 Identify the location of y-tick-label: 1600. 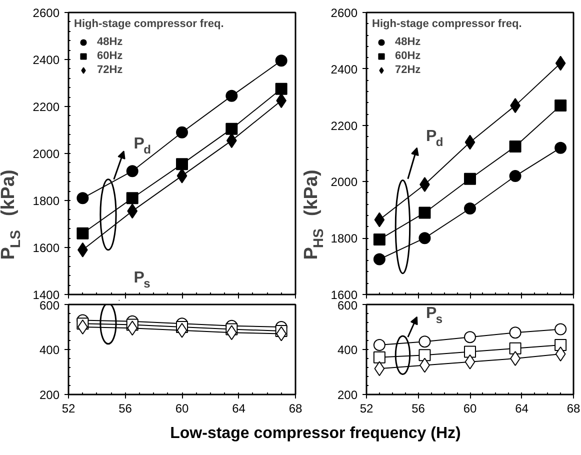
(46, 248).